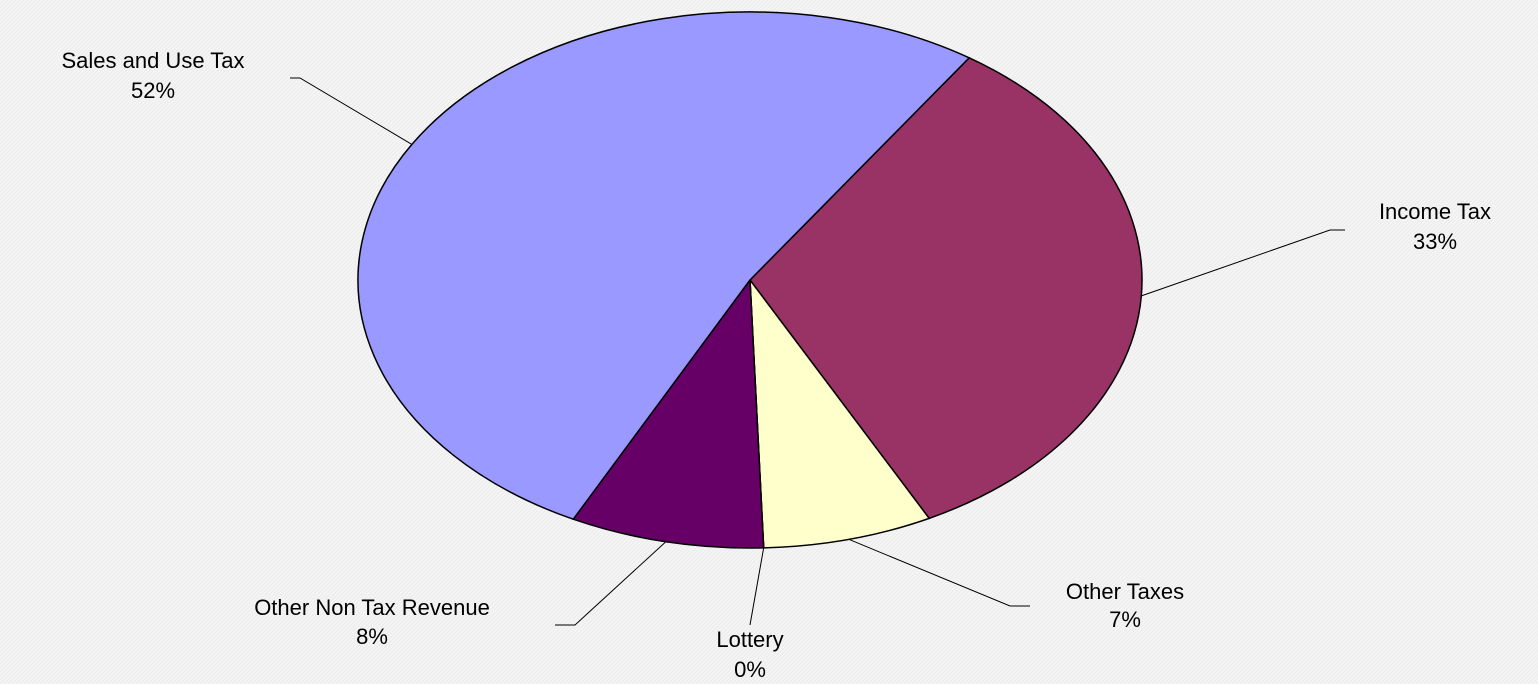  I want to click on slice-value-label: 7%, so click(1125, 619).